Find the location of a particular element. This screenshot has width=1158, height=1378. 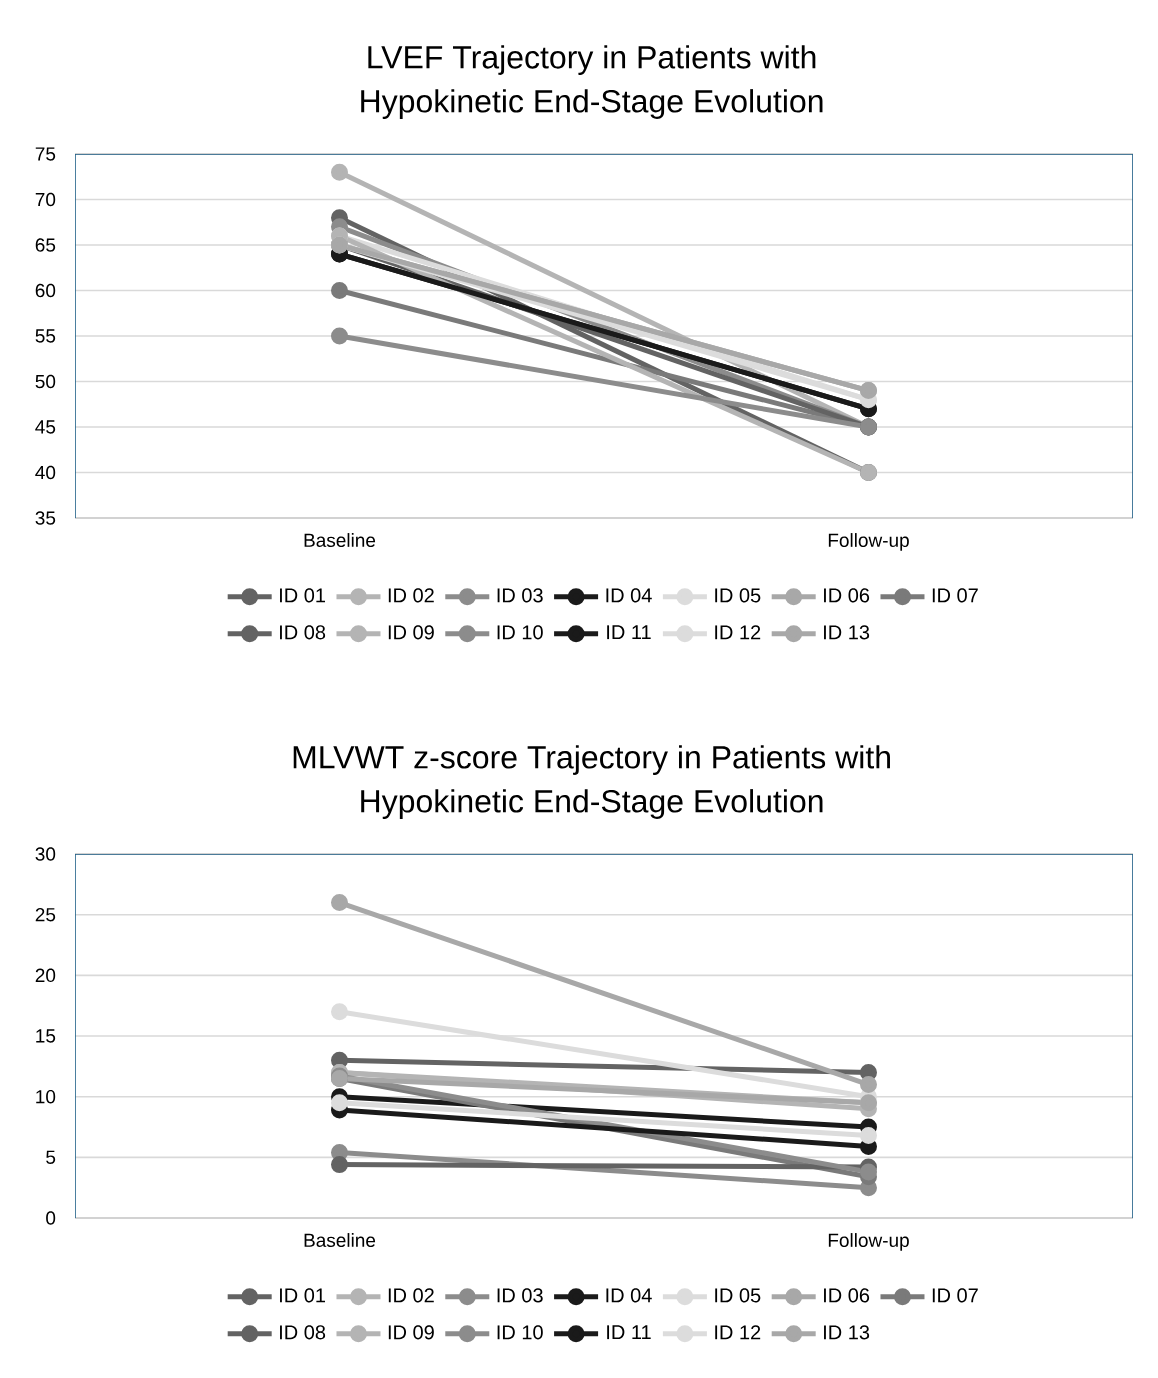

y-tick-label: 75 is located at coordinates (45, 154).